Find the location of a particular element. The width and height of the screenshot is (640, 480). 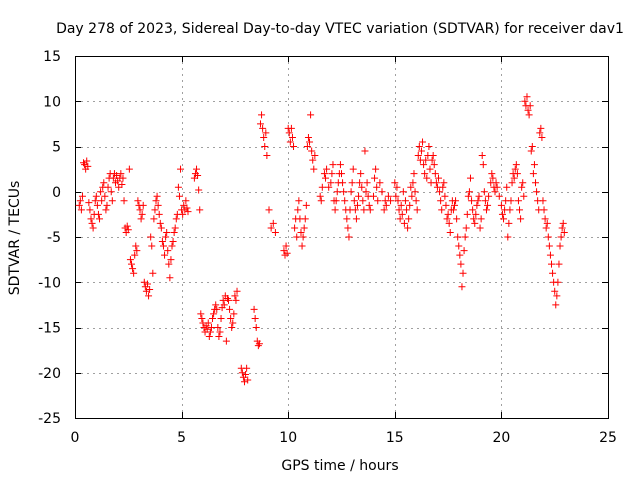

y-tick-label: 10 is located at coordinates (52, 102).